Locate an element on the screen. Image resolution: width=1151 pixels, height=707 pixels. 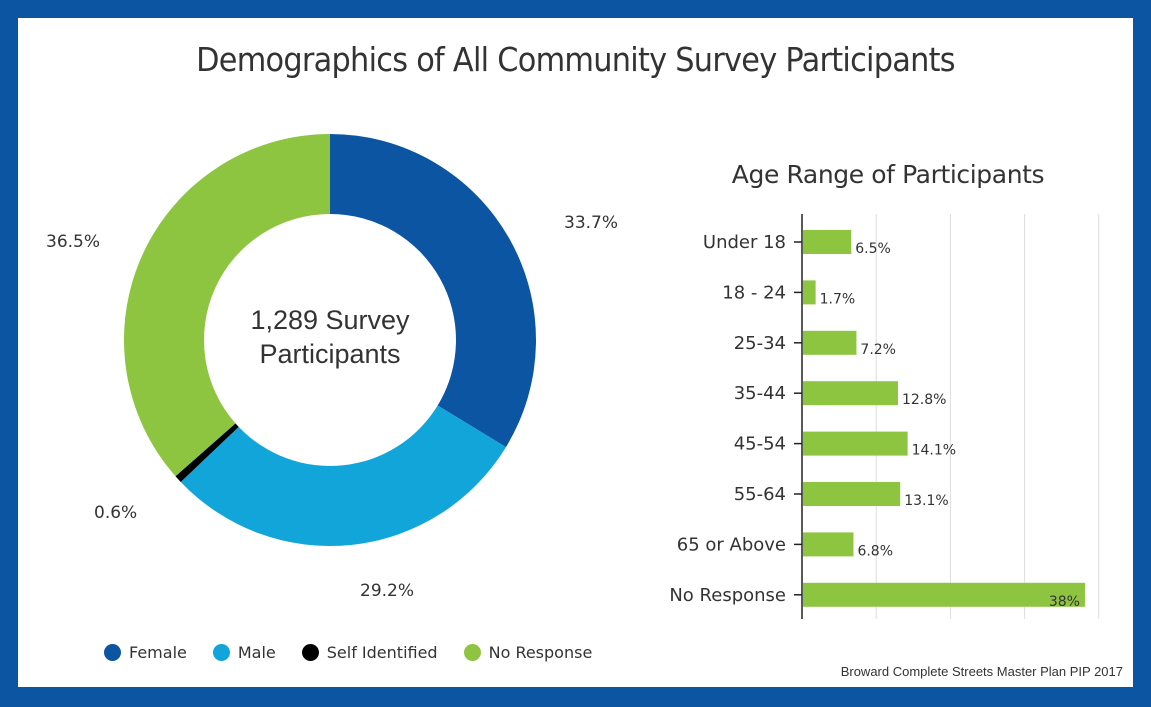
bar-value-label: 38% is located at coordinates (1064, 602).